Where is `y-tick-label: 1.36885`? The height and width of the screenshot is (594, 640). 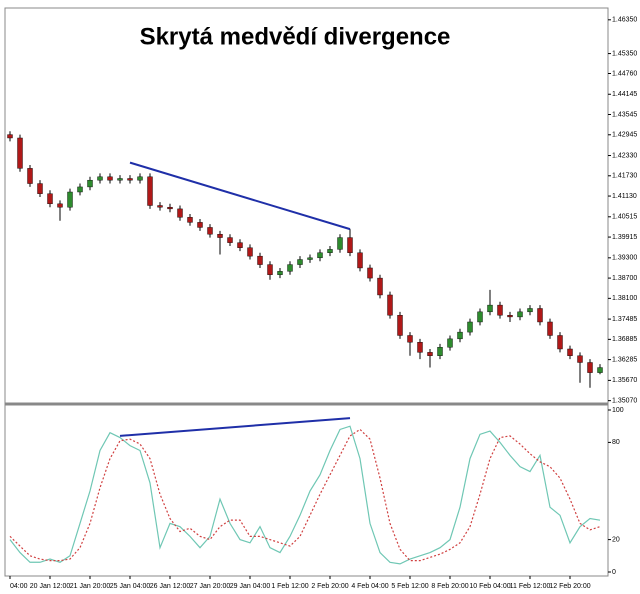 y-tick-label: 1.36885 is located at coordinates (624, 339).